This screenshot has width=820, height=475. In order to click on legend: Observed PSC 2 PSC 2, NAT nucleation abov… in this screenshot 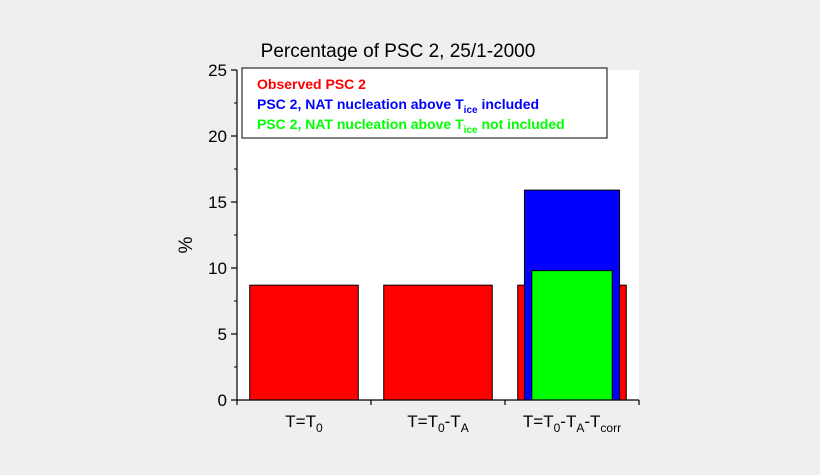, I will do `click(424, 103)`.